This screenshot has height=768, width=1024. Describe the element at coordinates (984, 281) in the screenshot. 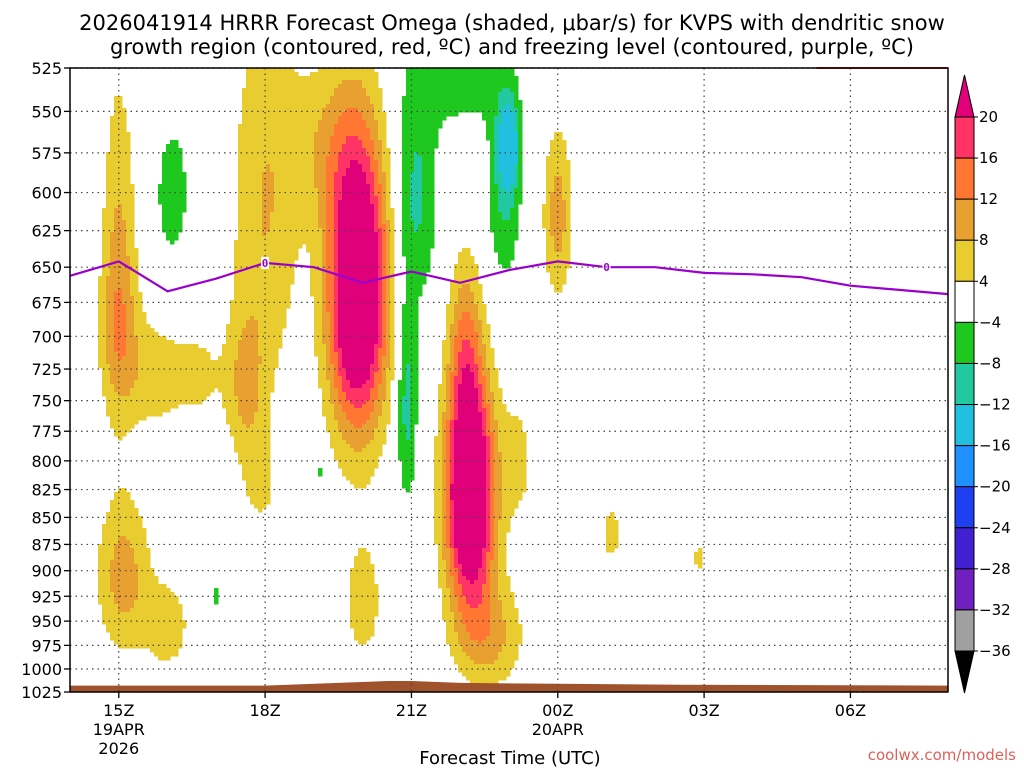

I see `colorbar-label: 4` at that location.